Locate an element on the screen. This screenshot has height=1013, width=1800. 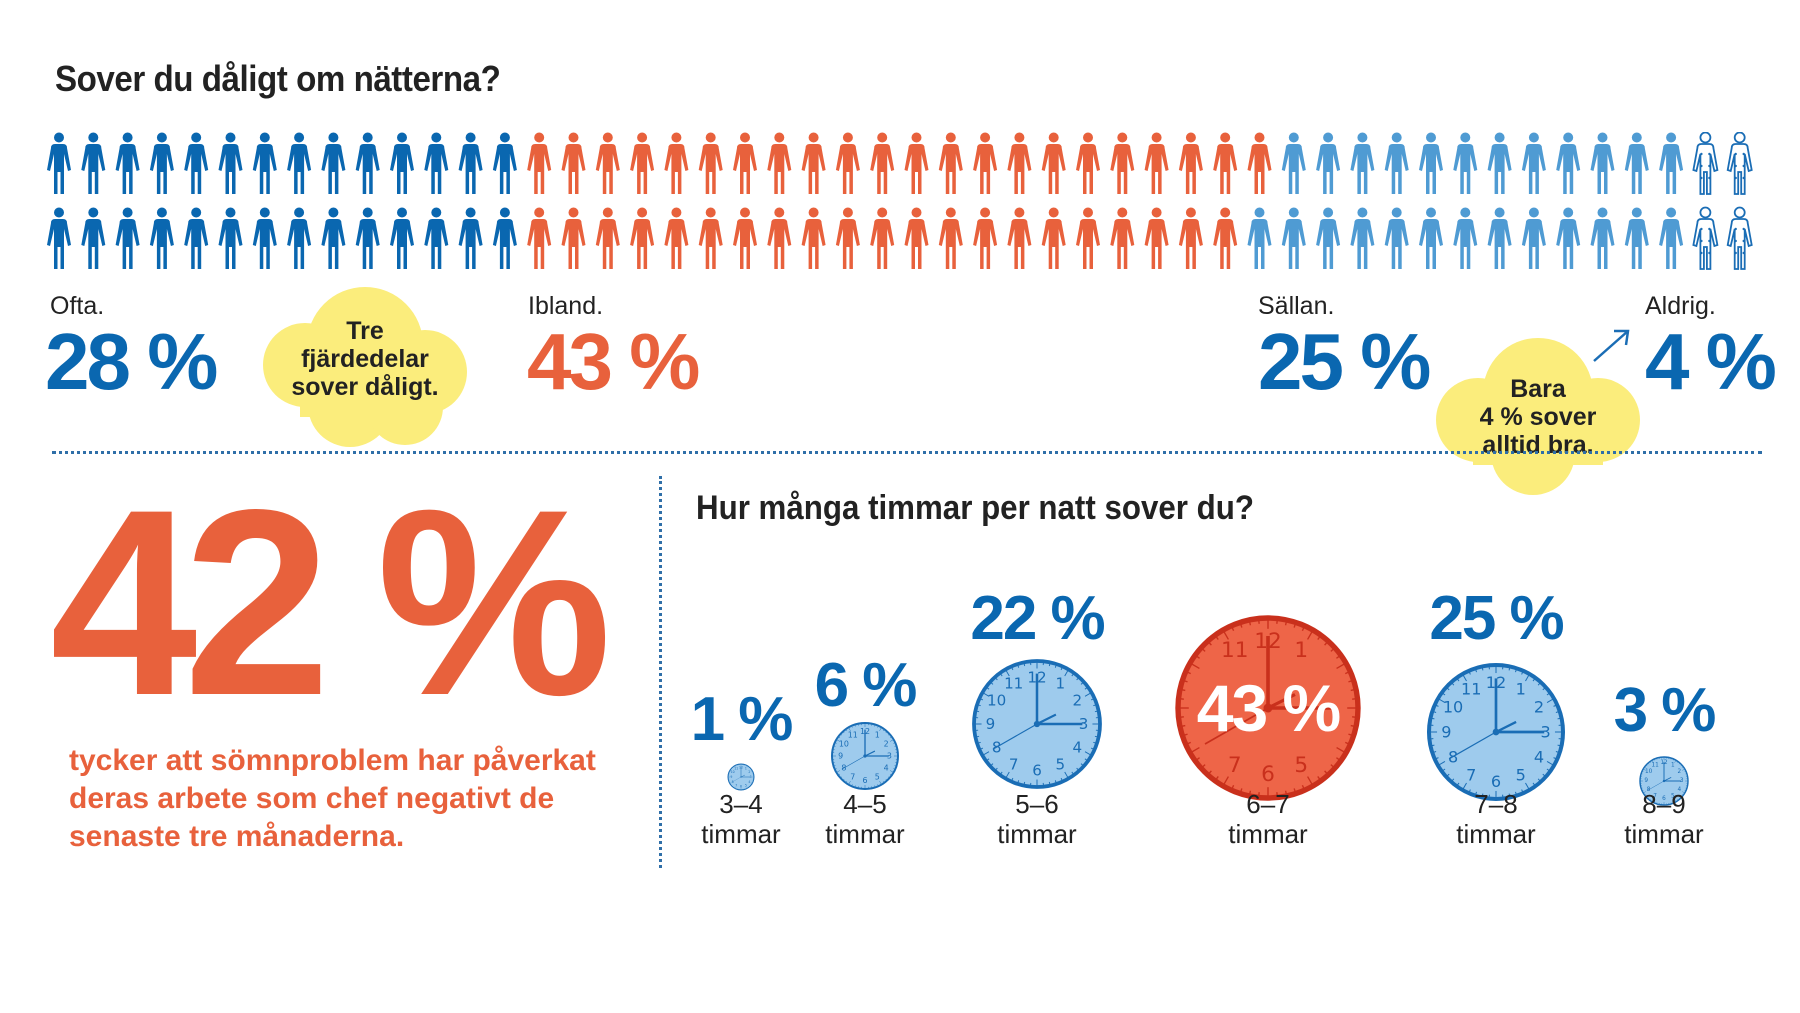
hours-label: 7–8 timmar is located at coordinates (1496, 819).